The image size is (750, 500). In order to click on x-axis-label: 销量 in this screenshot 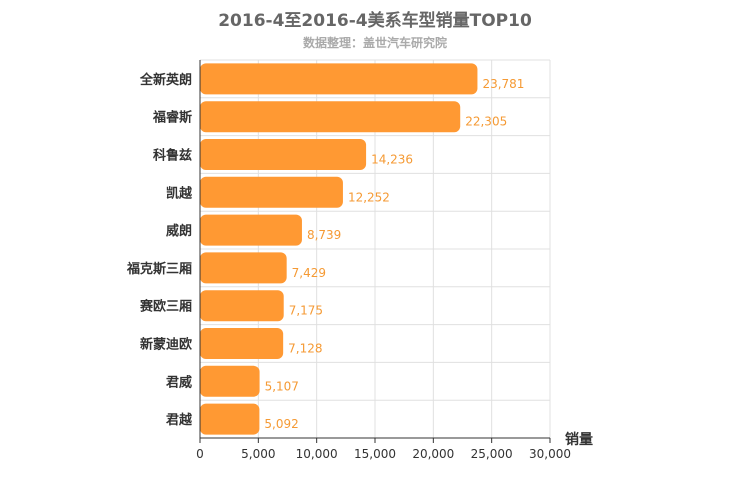, I will do `click(579, 439)`.